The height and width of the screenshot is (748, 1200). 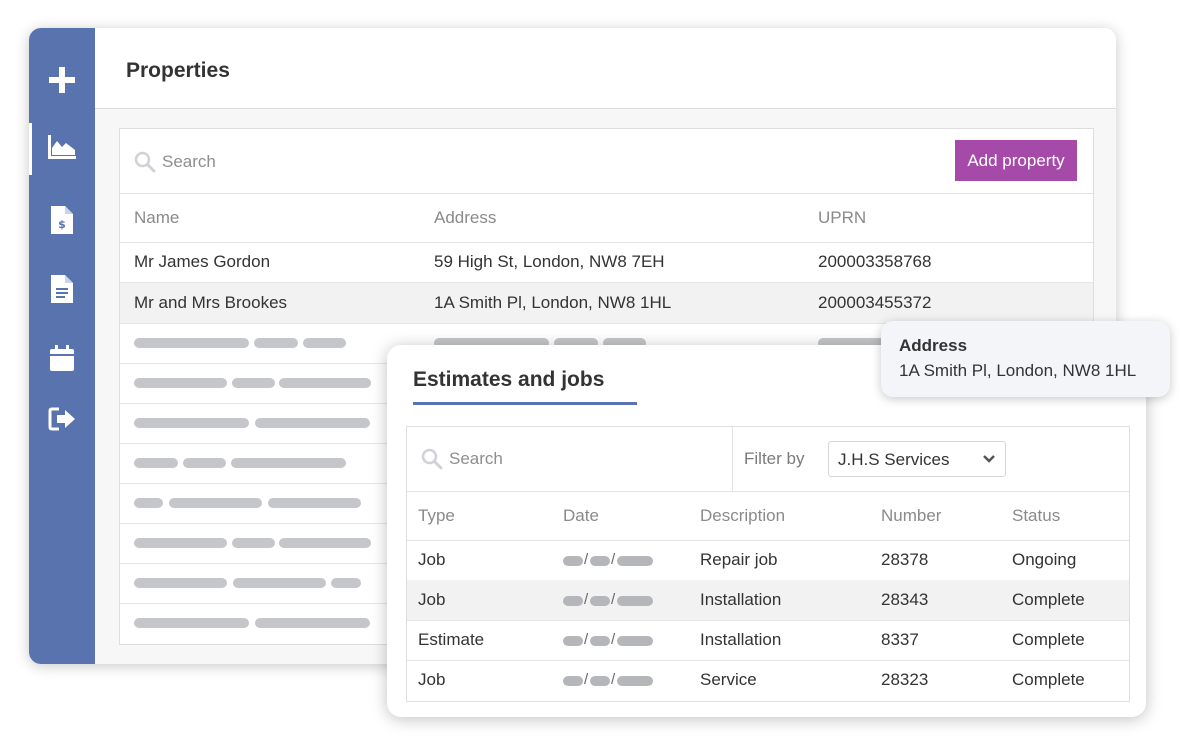 I want to click on property-name: Mr James Gordon, so click(x=202, y=261).